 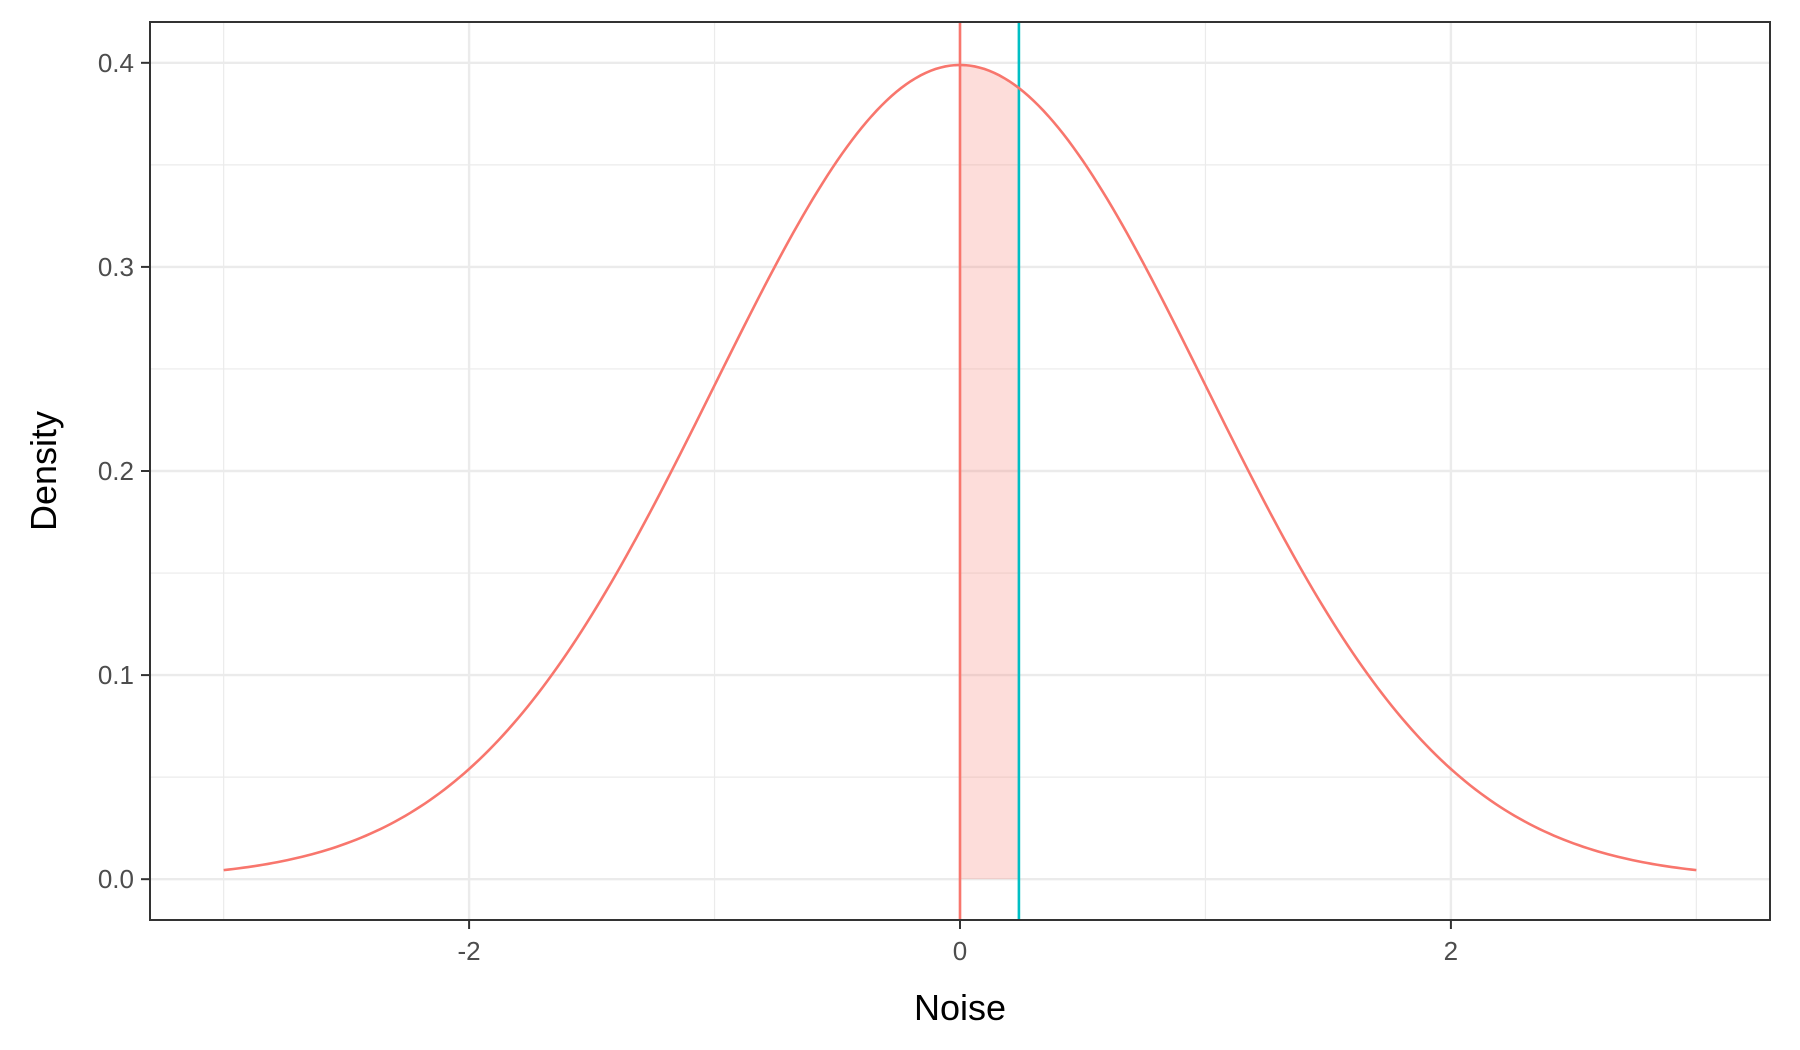 What do you see at coordinates (116, 63) in the screenshot?
I see `y-tick-label: 0.4` at bounding box center [116, 63].